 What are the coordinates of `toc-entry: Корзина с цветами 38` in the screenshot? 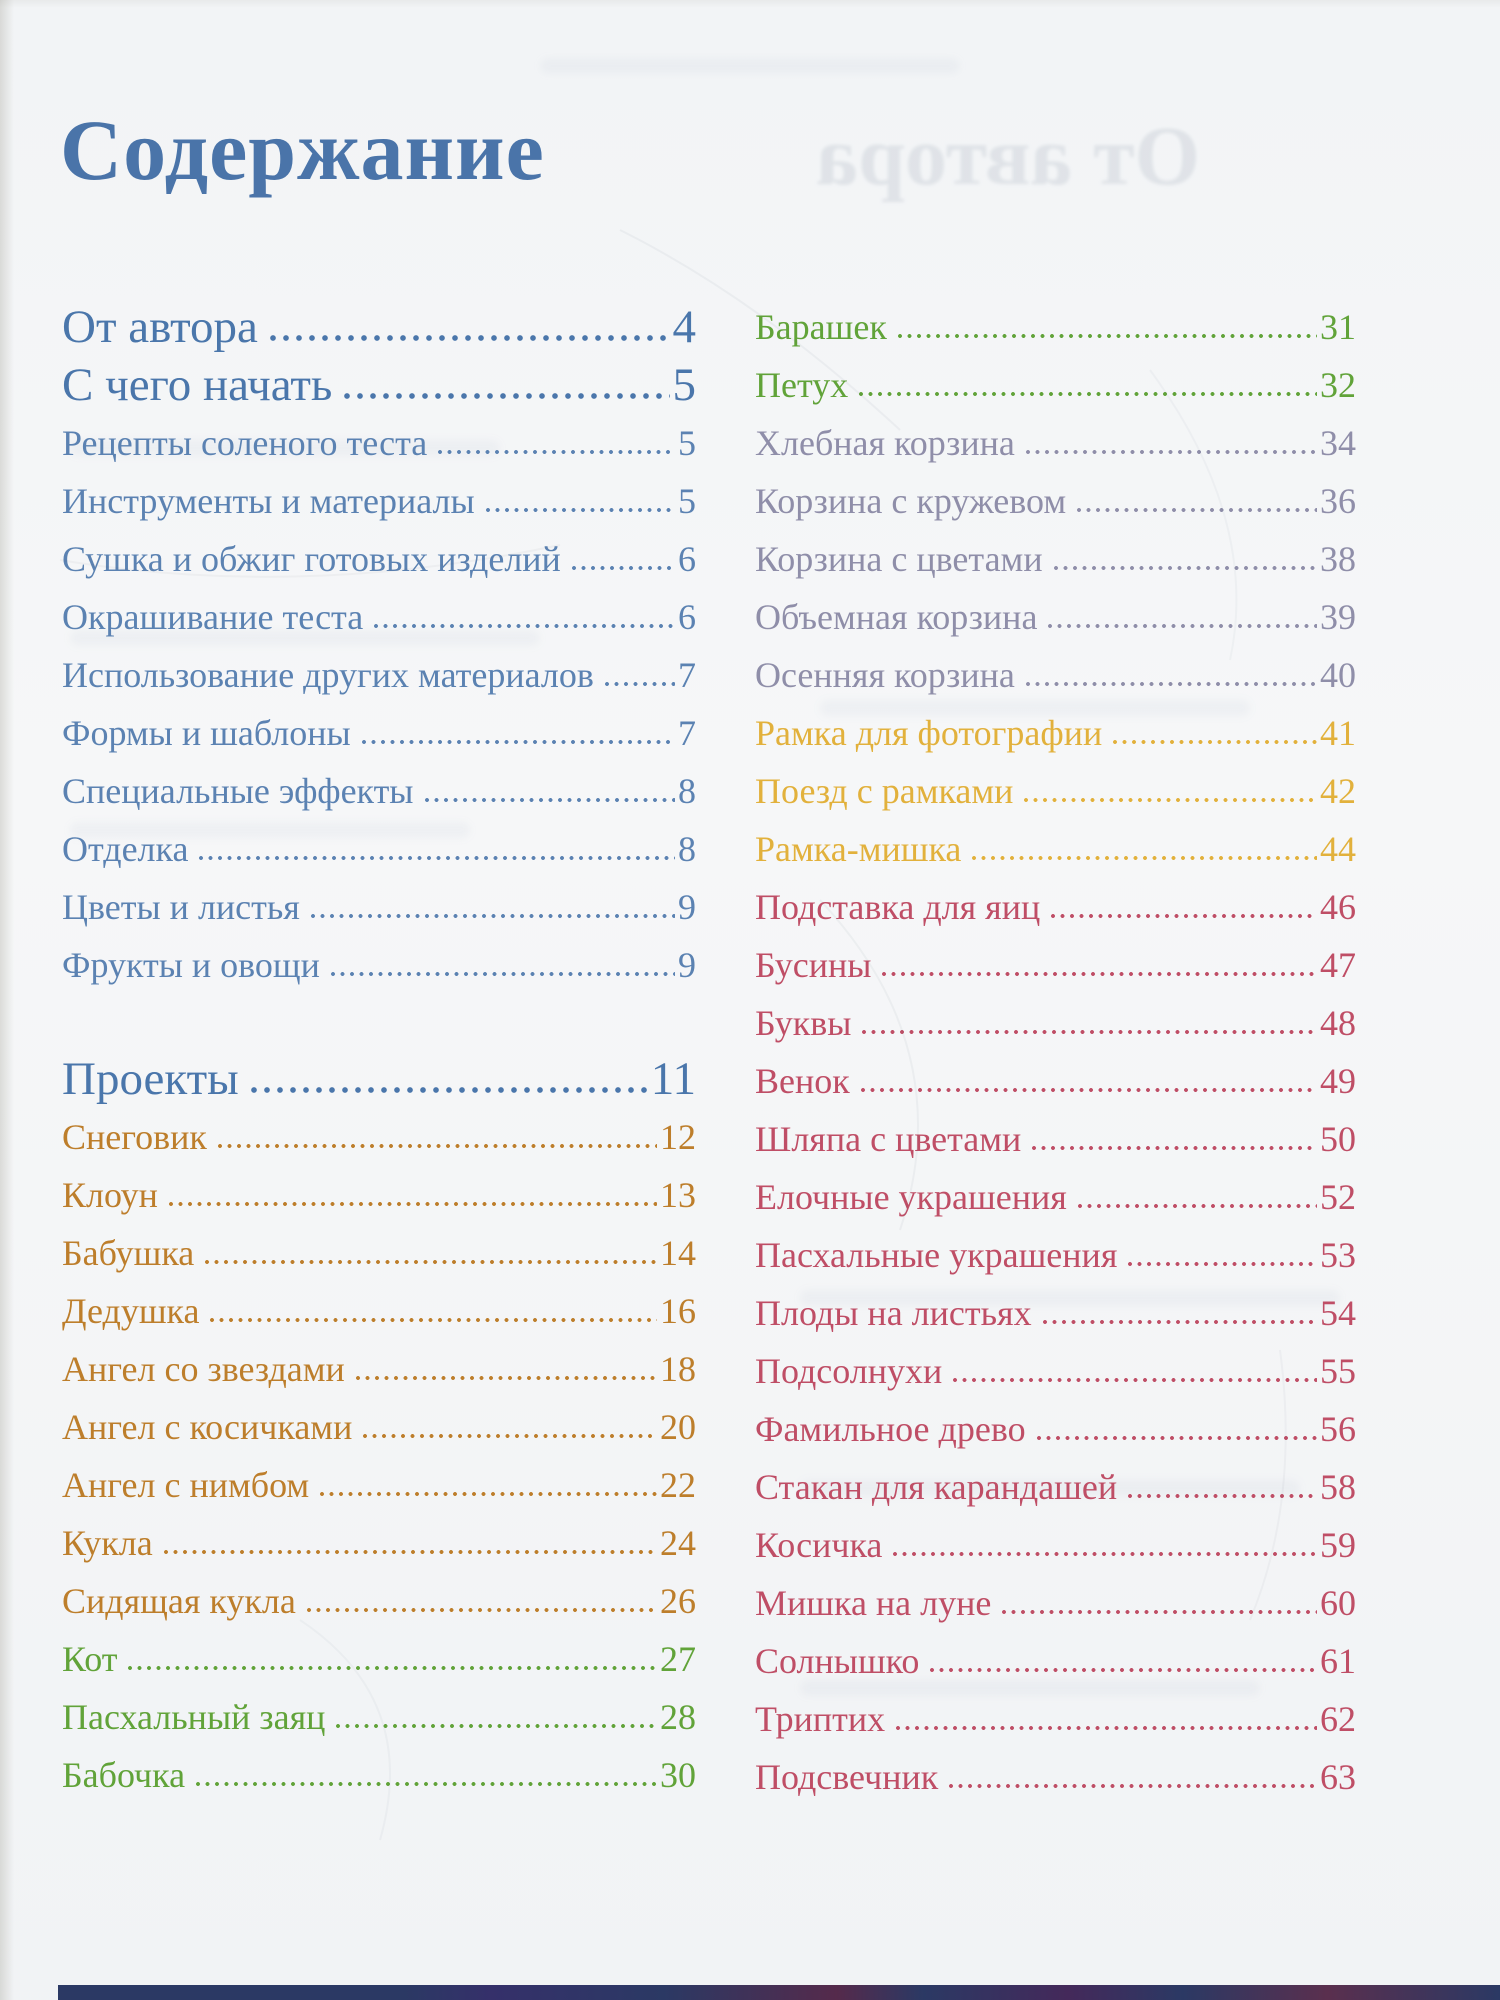 It's located at (1055, 559).